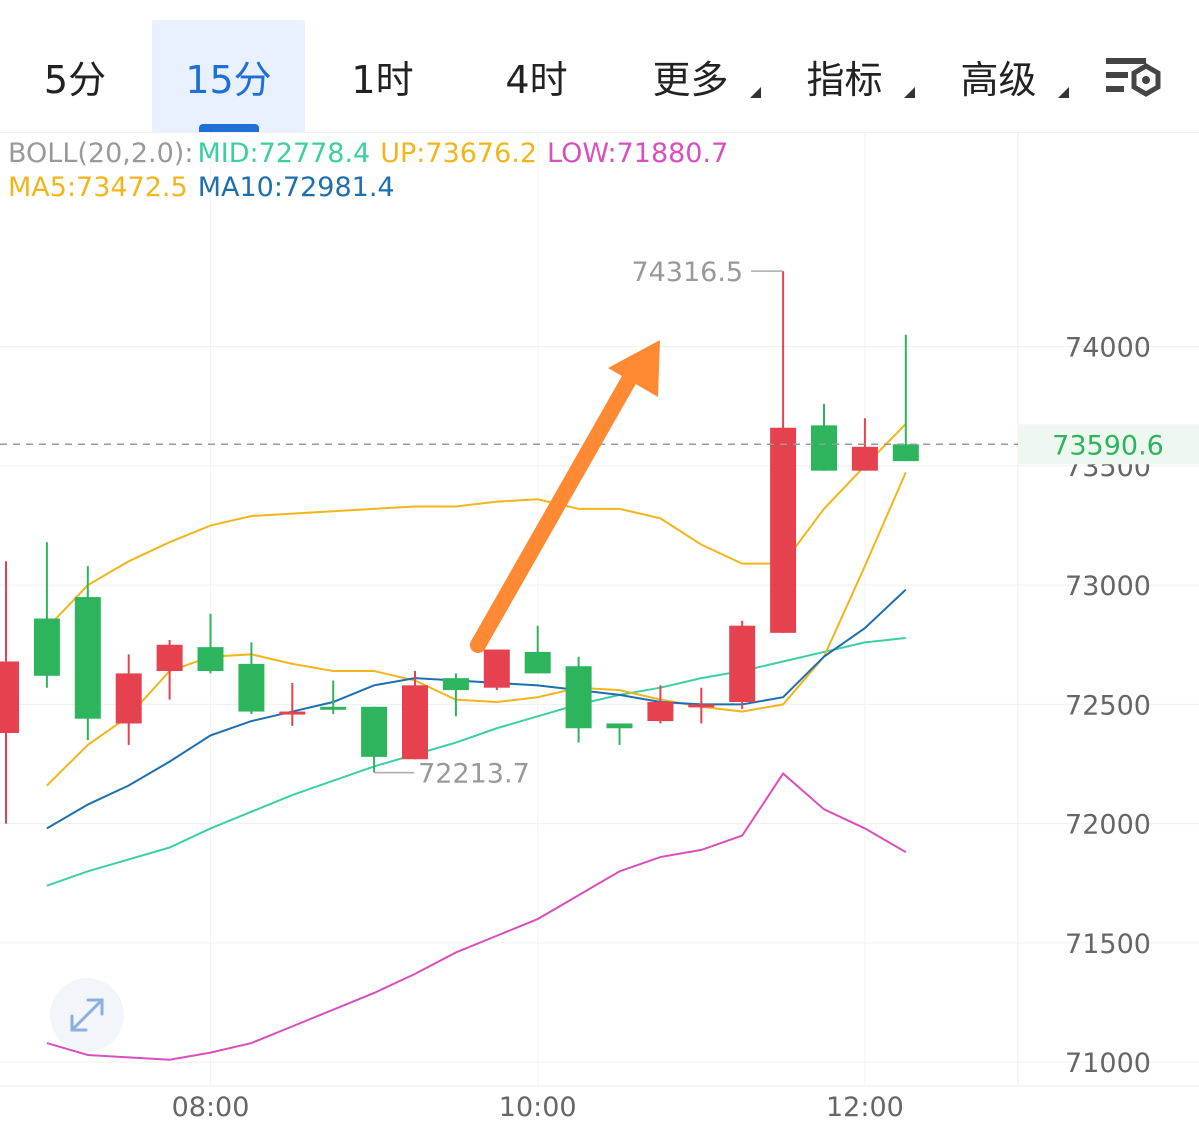 This screenshot has height=1130, width=1199. I want to click on ma10-value: MA10:72981.4, so click(296, 187).